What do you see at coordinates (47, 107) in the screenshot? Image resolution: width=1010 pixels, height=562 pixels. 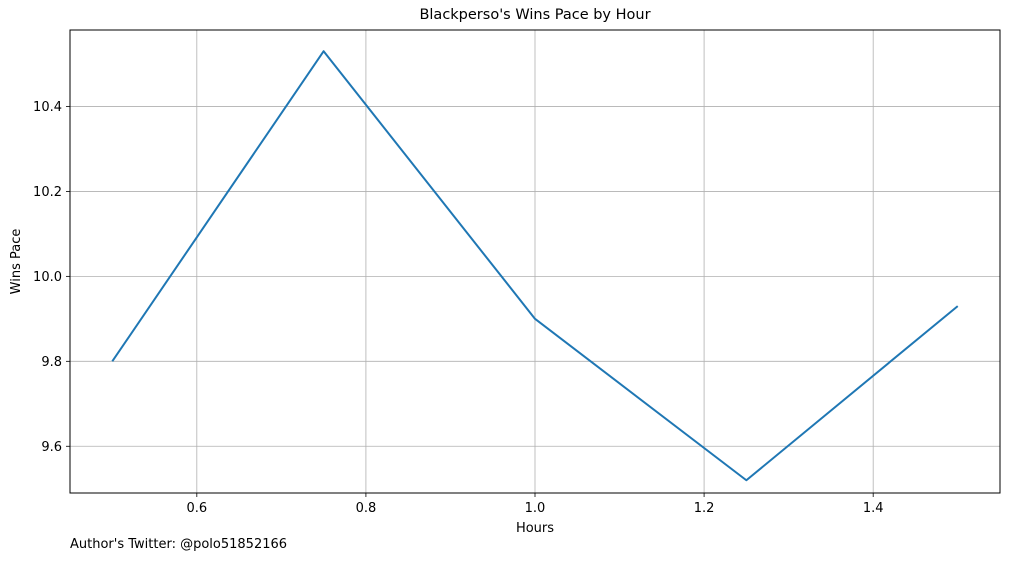 I see `y-tick-label: 10.4` at bounding box center [47, 107].